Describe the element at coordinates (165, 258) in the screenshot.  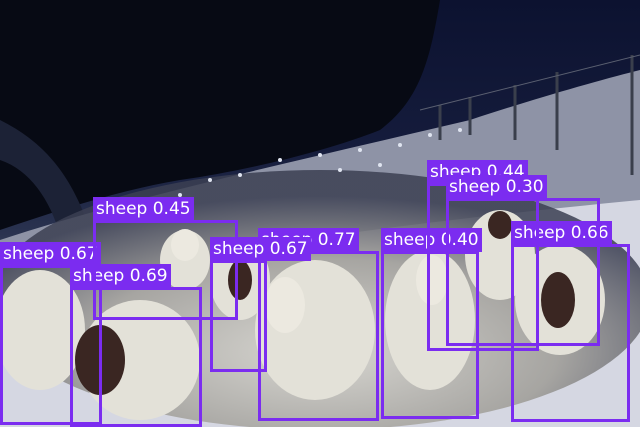
I see `detection-box-sheep: sheep 0.45` at that location.